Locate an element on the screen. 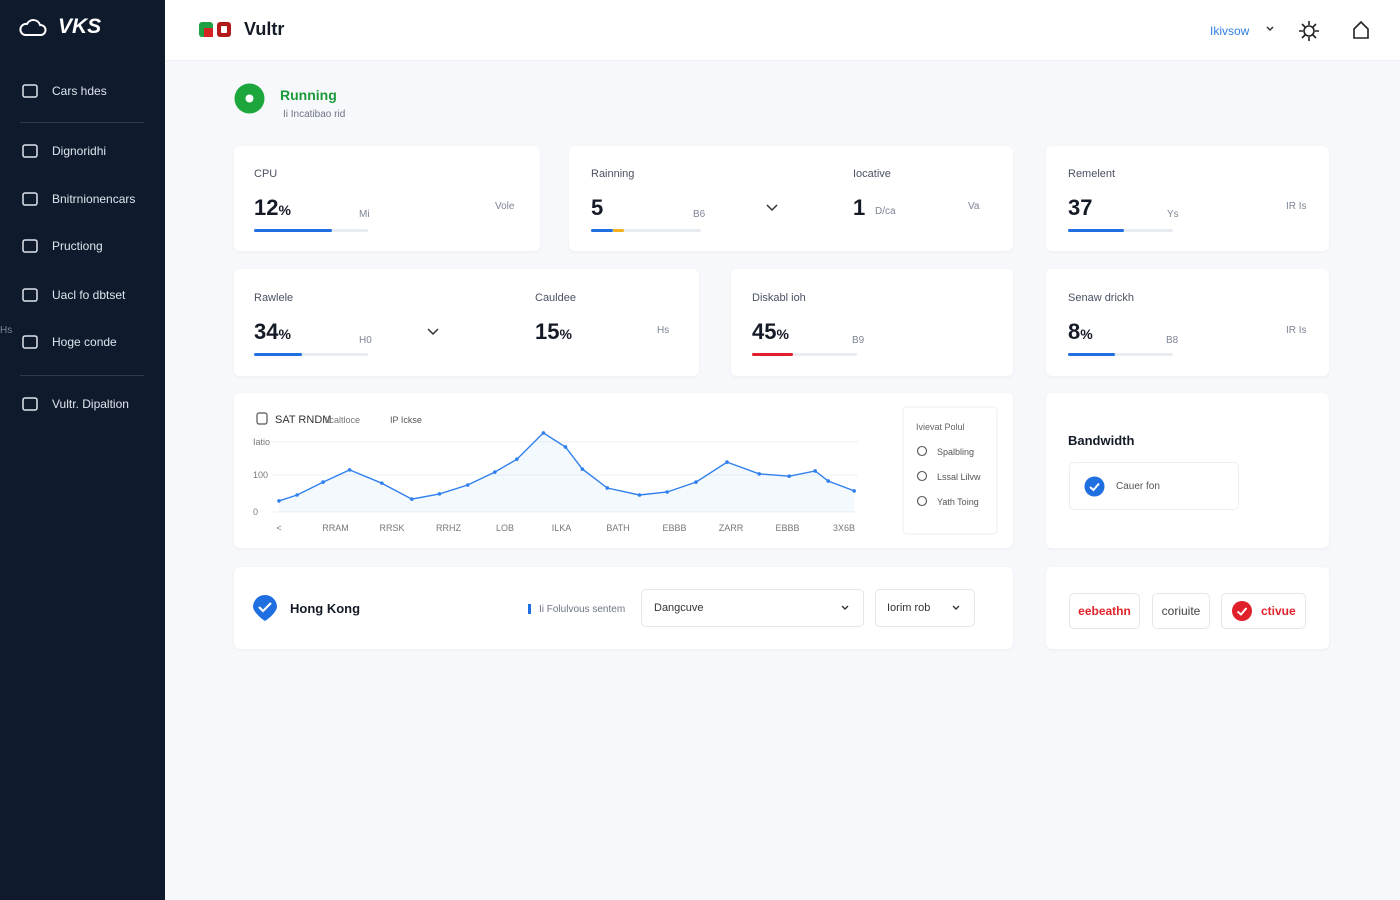 Image resolution: width=1400 pixels, height=900 pixels. status-detail: Ii Incatibao rid is located at coordinates (314, 114).